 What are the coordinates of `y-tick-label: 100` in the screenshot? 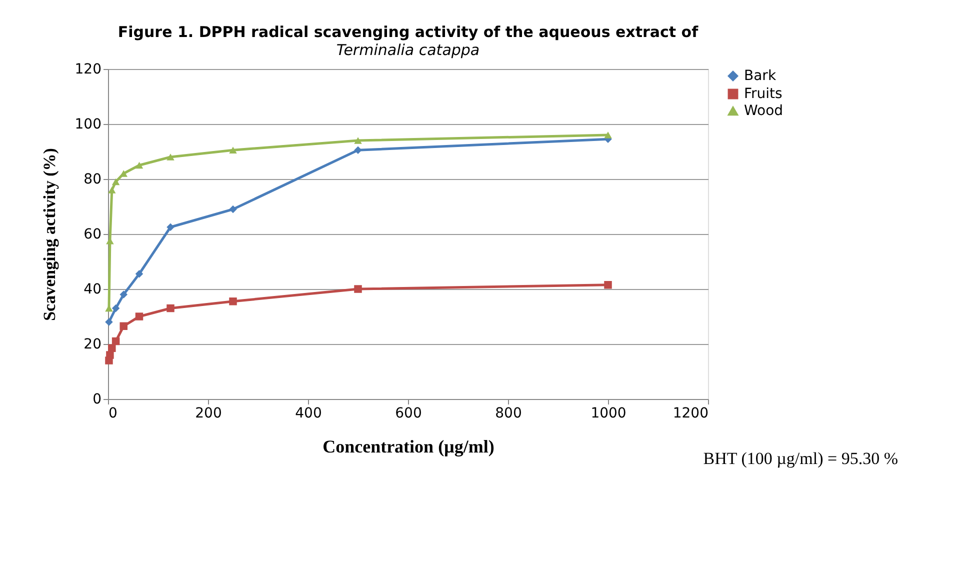 It's located at (88, 124).